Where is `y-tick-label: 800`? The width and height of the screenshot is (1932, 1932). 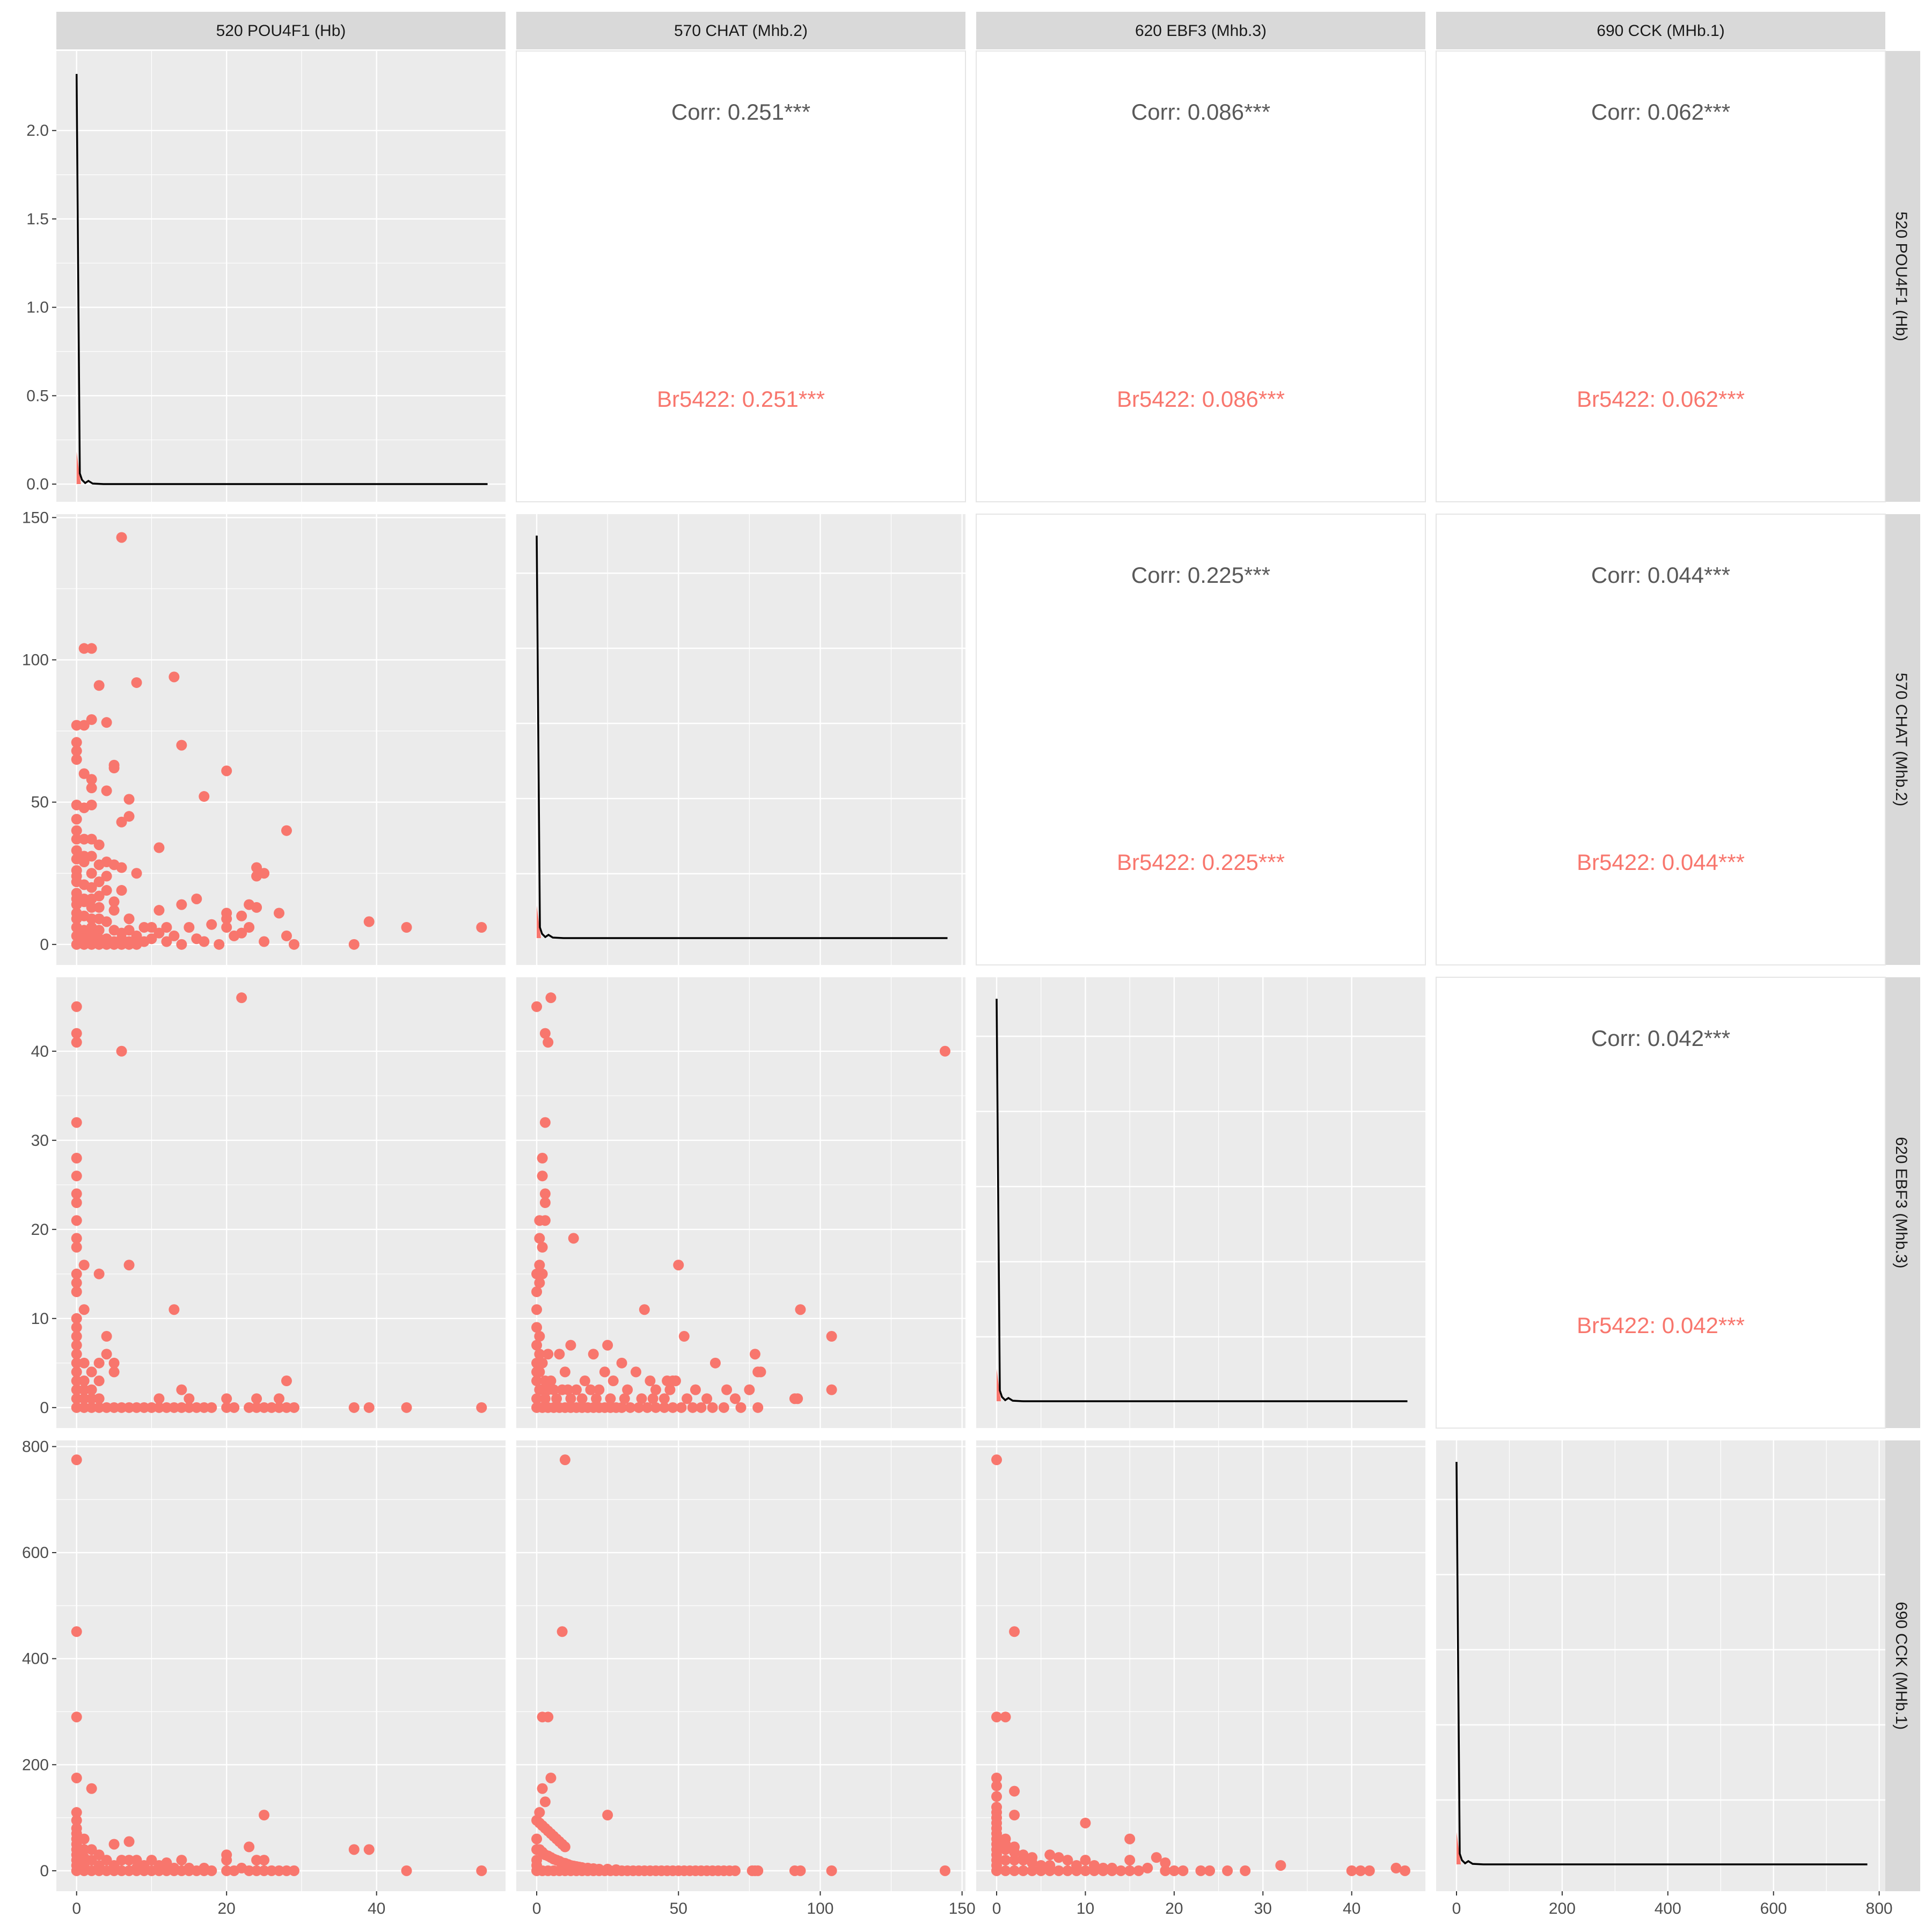 y-tick-label: 800 is located at coordinates (35, 1446).